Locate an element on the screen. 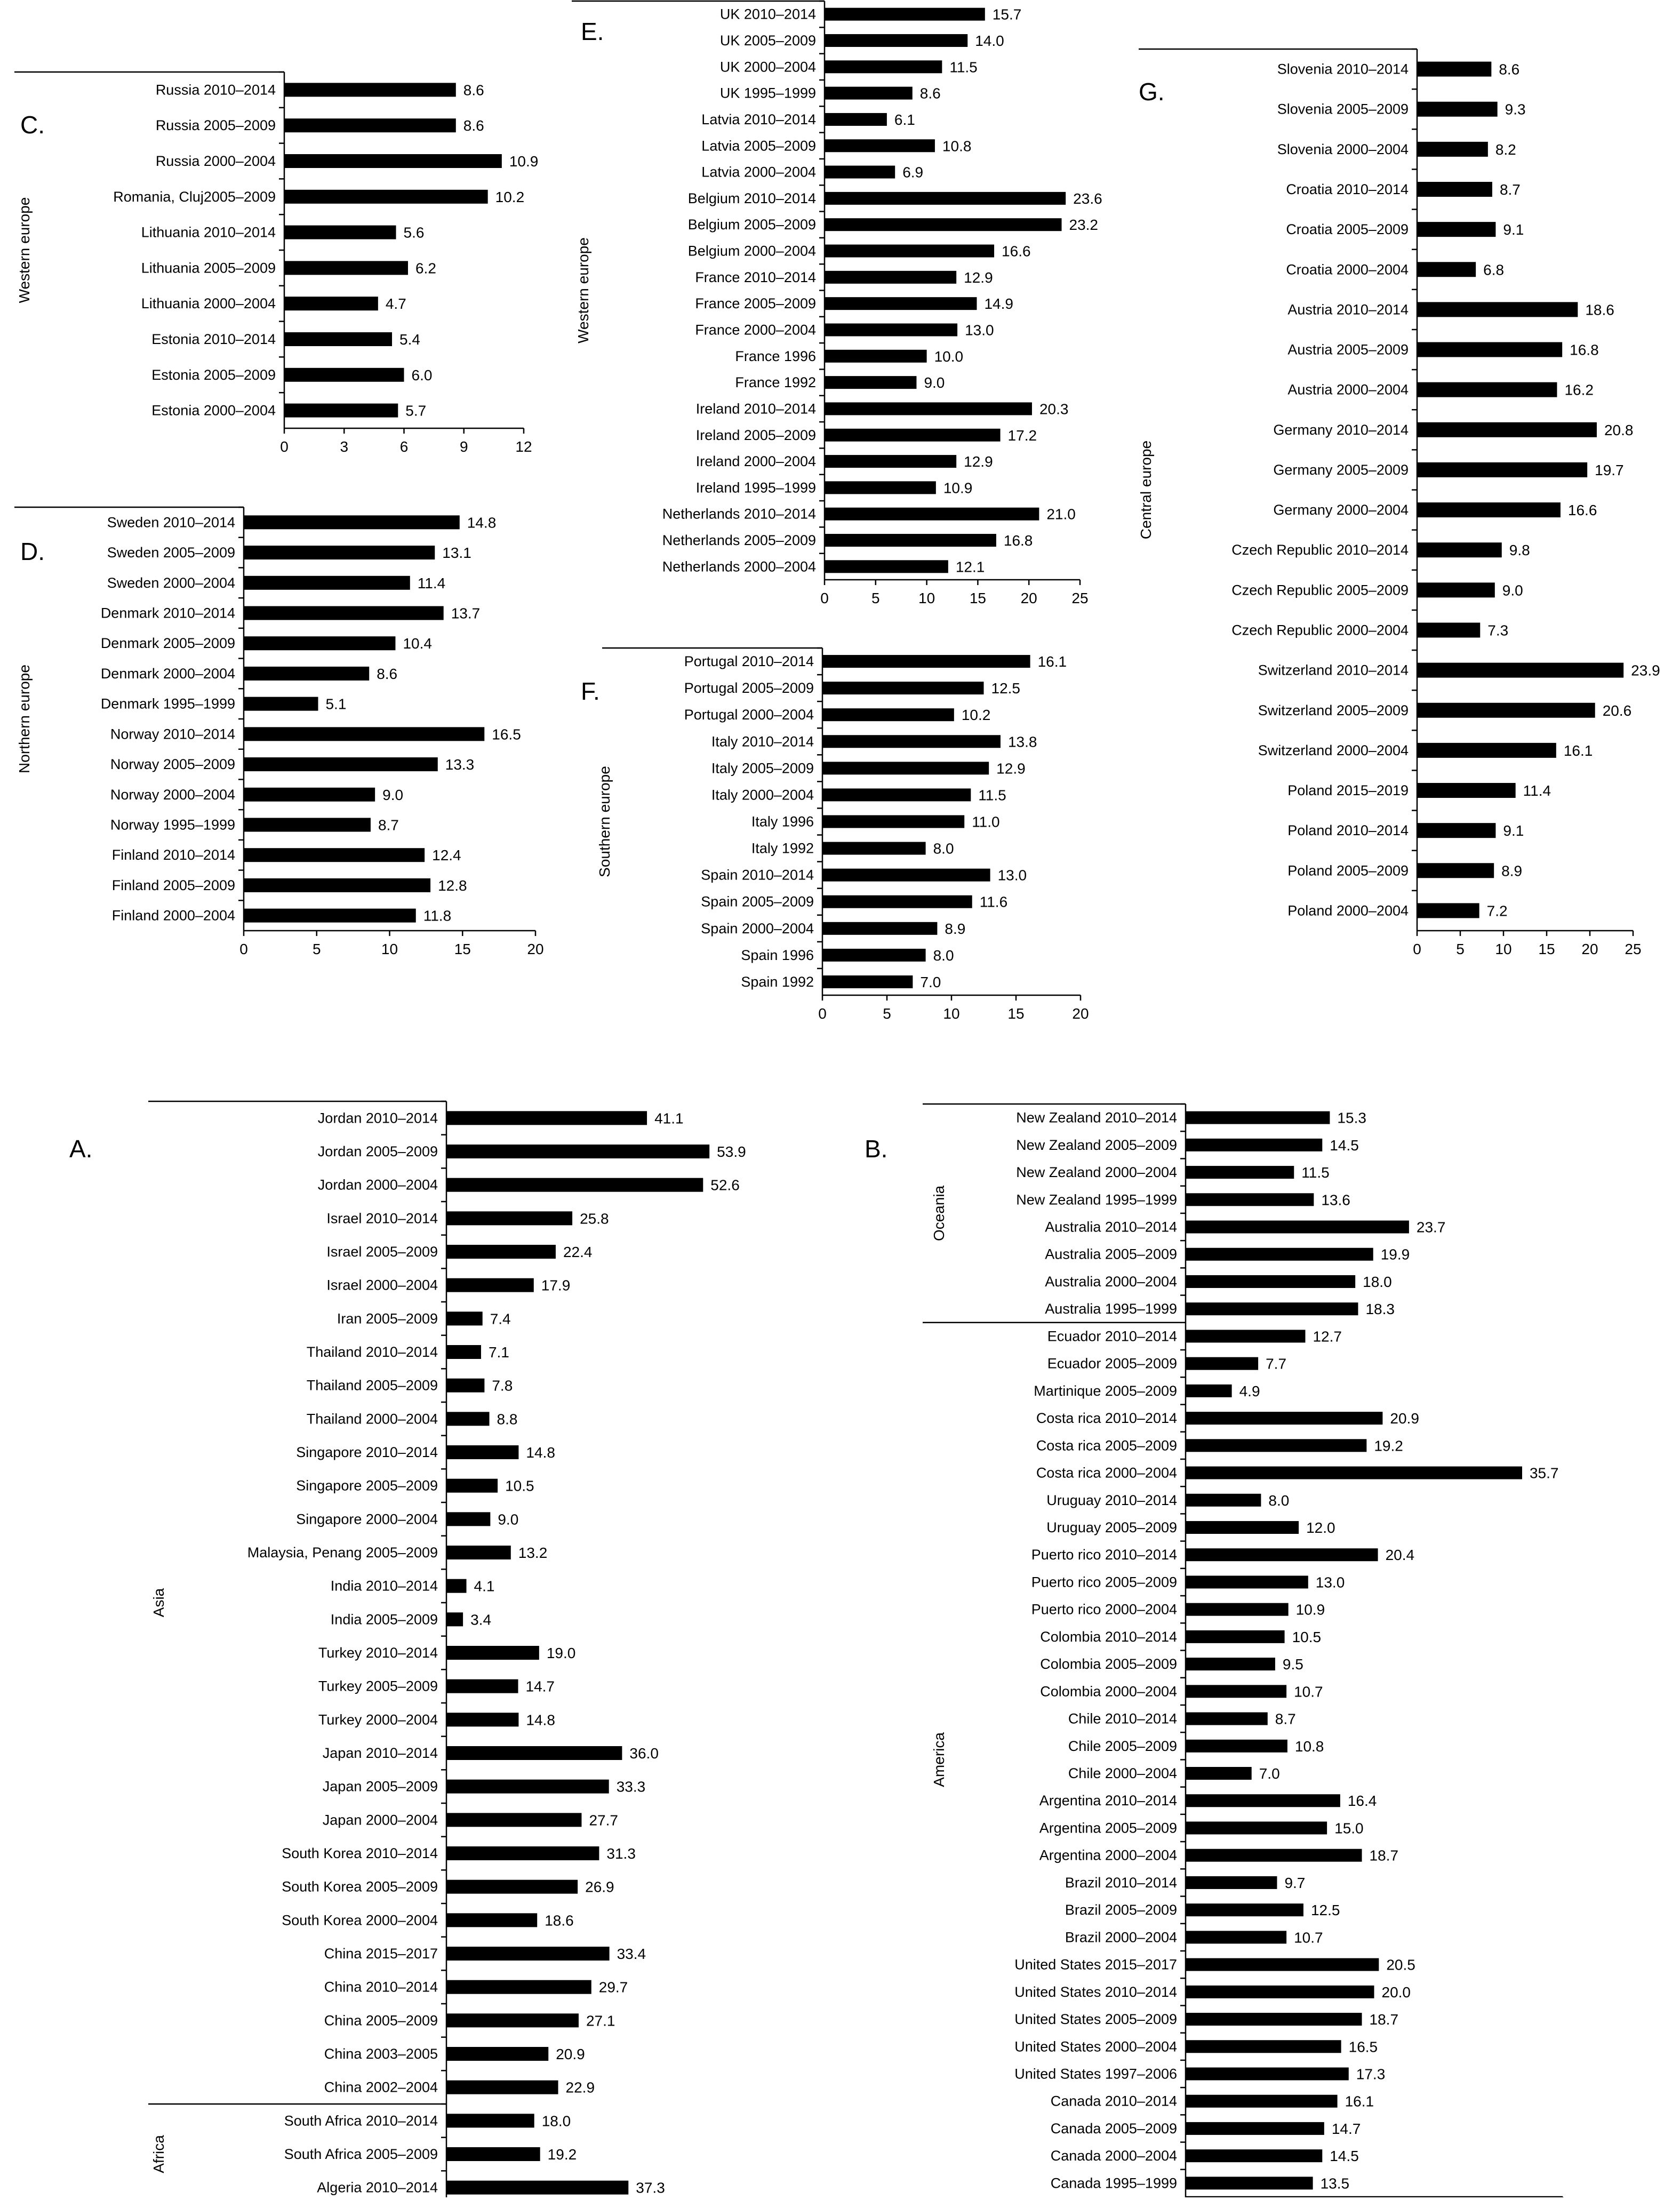 The width and height of the screenshot is (1680, 2200). panel-b-category-label: Uruguay 2005–2009 is located at coordinates (1111, 1527).